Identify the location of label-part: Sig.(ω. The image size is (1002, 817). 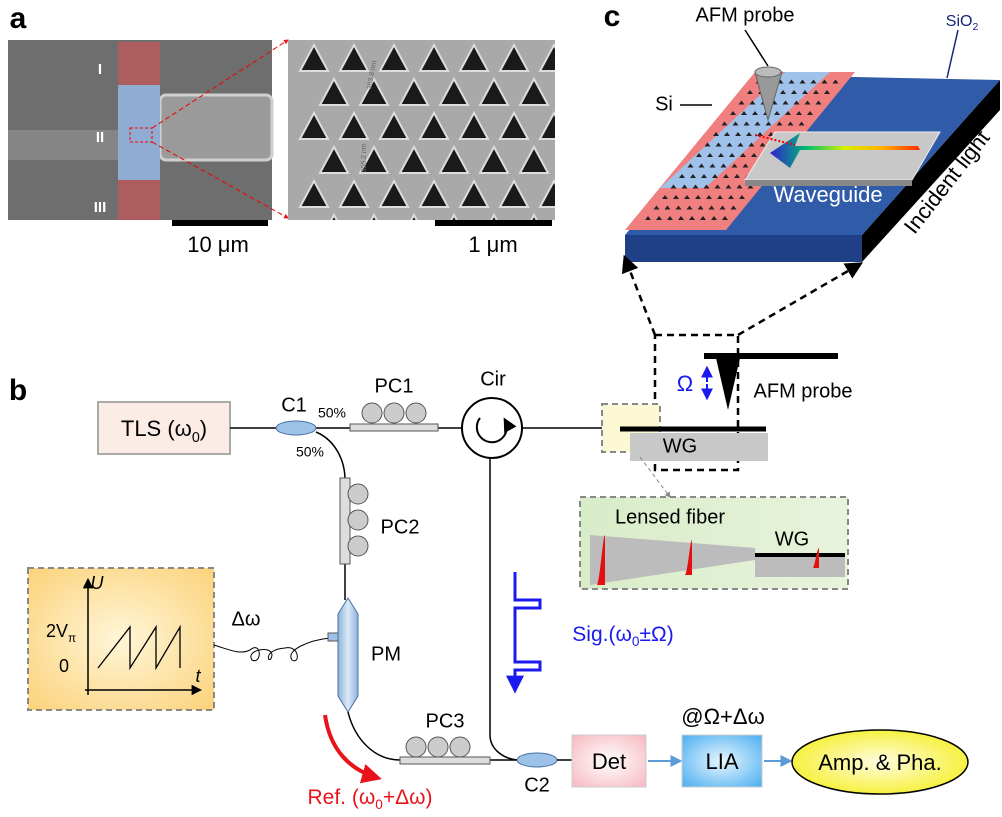
(602, 634).